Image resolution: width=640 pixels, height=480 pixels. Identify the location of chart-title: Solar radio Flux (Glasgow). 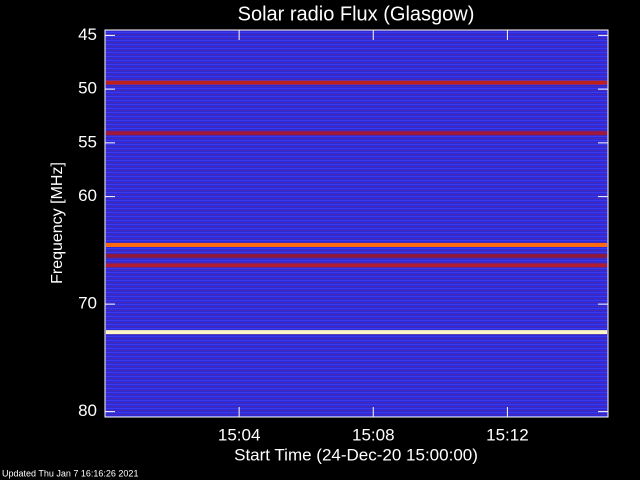
(356, 14).